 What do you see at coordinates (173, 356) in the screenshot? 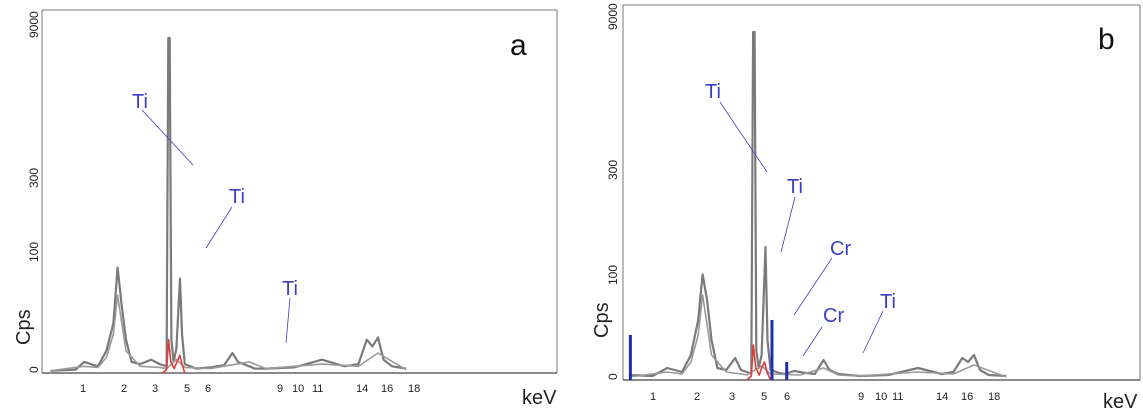
I see `panel-a-series-2-line` at bounding box center [173, 356].